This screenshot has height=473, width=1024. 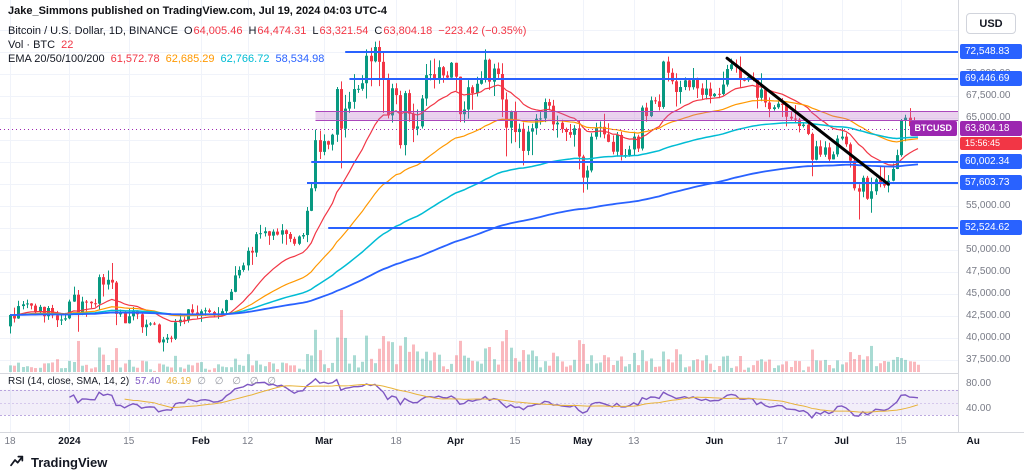 What do you see at coordinates (988, 118) in the screenshot?
I see `price-tick: 65,000.00` at bounding box center [988, 118].